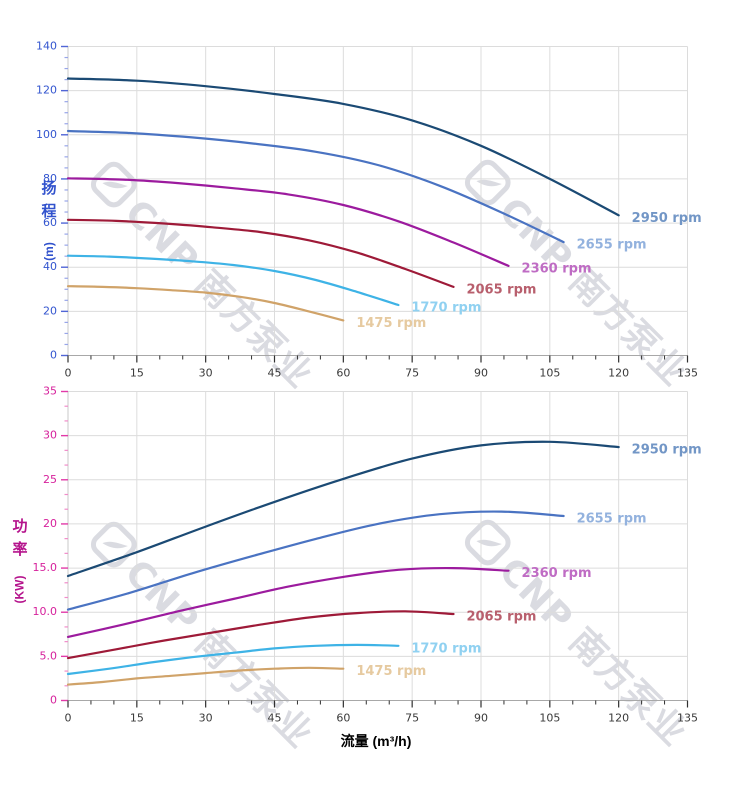 This screenshot has width=752, height=797. Describe the element at coordinates (46, 90) in the screenshot. I see `y-tick-label: 120` at that location.